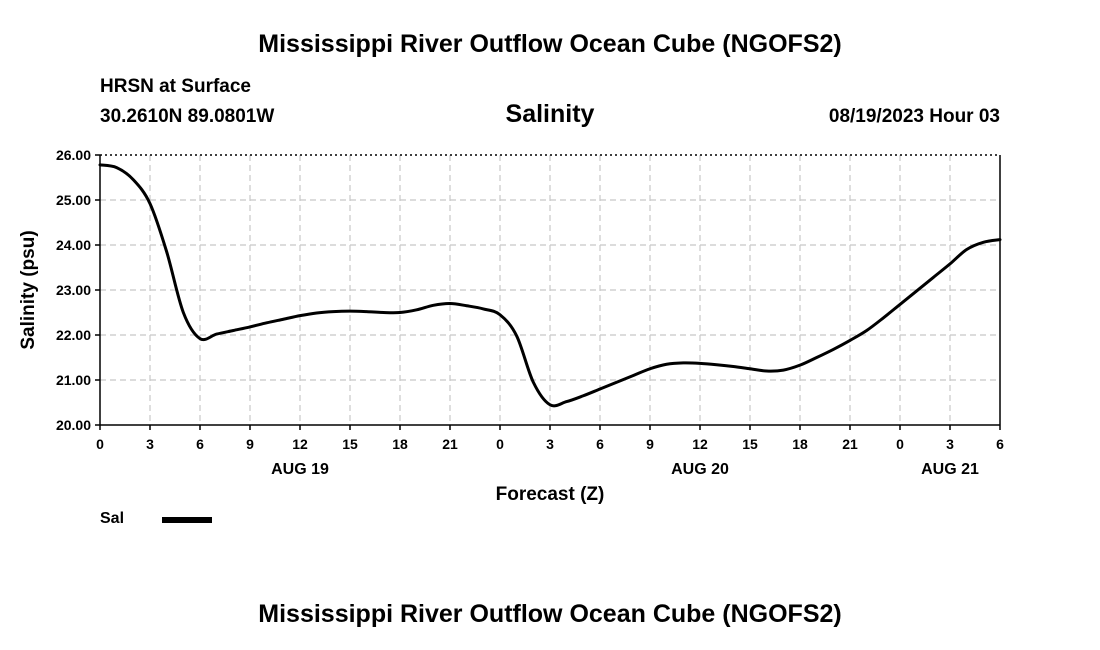 The image size is (1100, 650). What do you see at coordinates (175, 86) in the screenshot?
I see `station-label: HRSN at Surface` at bounding box center [175, 86].